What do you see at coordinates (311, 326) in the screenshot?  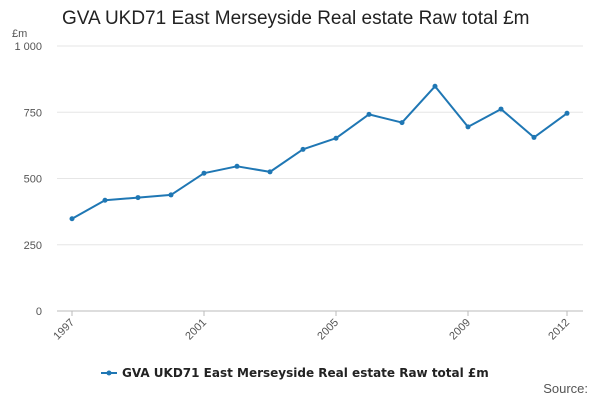 I see `x-axis: 1997 2001 2005 2009 2012` at bounding box center [311, 326].